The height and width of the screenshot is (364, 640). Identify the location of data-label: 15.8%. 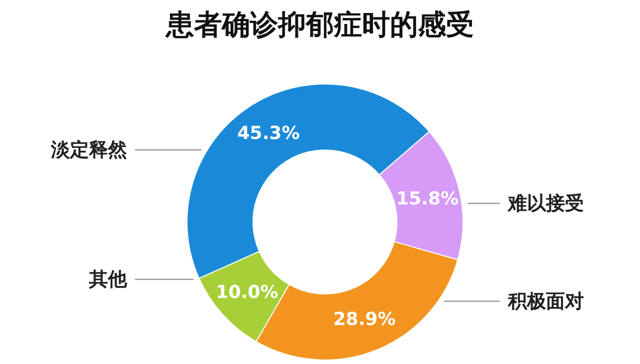
(427, 199).